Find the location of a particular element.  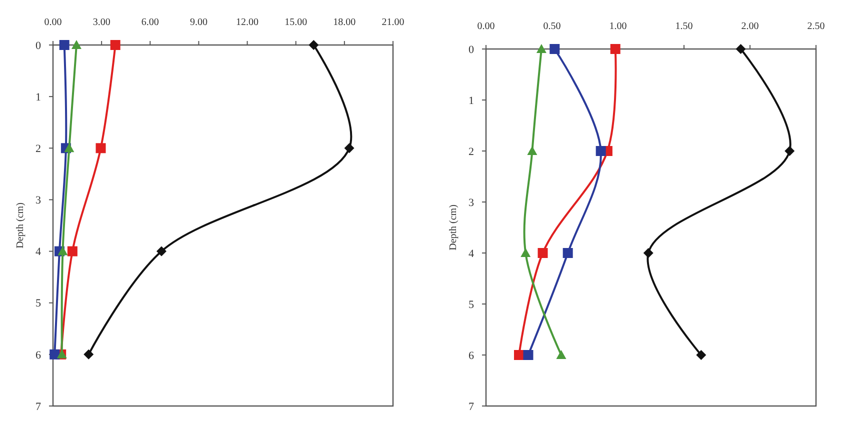

x-tick-label: 0.50 is located at coordinates (552, 26).